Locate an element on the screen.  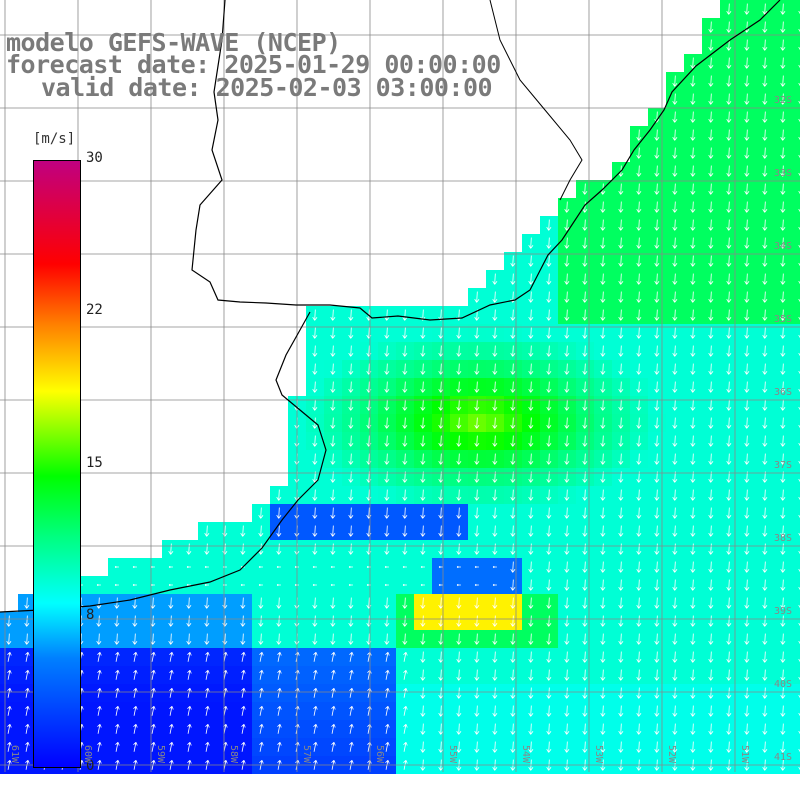
lon-label: 57W is located at coordinates (306, 754).